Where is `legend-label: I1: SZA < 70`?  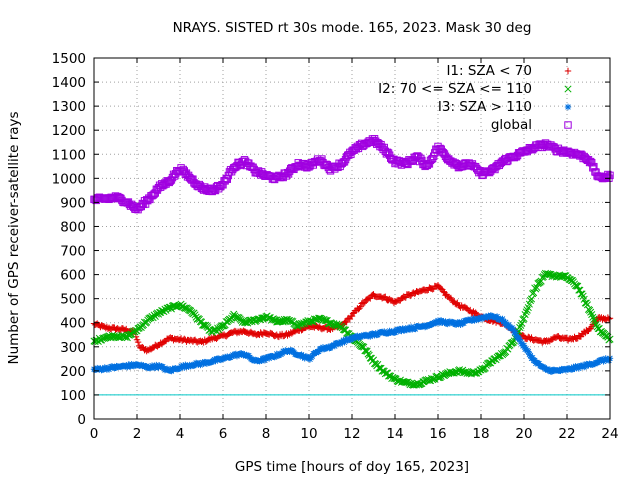
legend-label: I1: SZA < 70 is located at coordinates (489, 71).